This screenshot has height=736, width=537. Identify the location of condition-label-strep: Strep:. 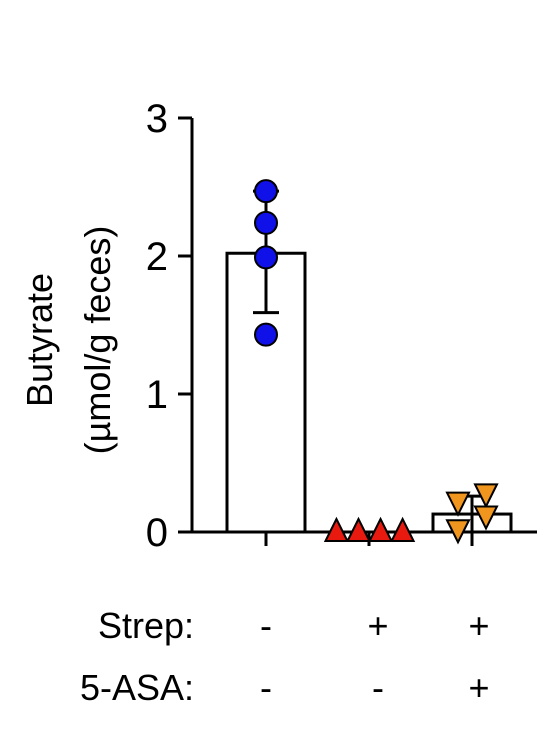
(146, 625).